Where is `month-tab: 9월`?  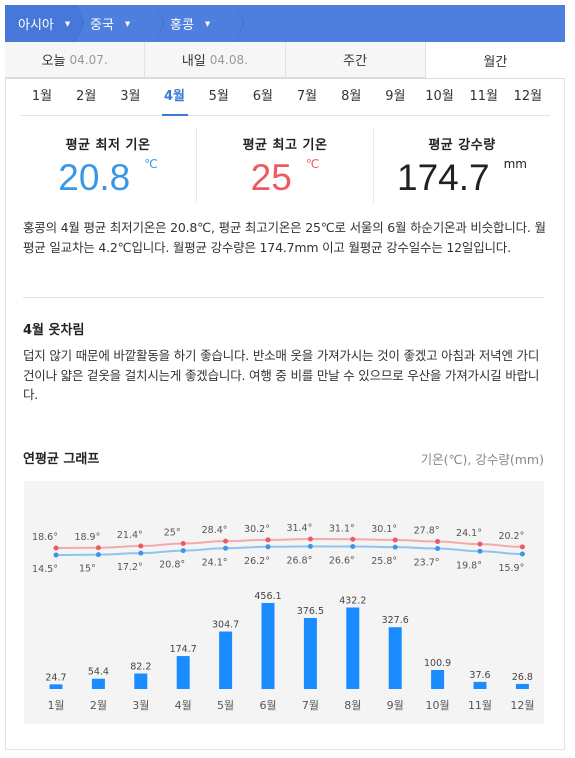 month-tab: 9월 is located at coordinates (395, 96).